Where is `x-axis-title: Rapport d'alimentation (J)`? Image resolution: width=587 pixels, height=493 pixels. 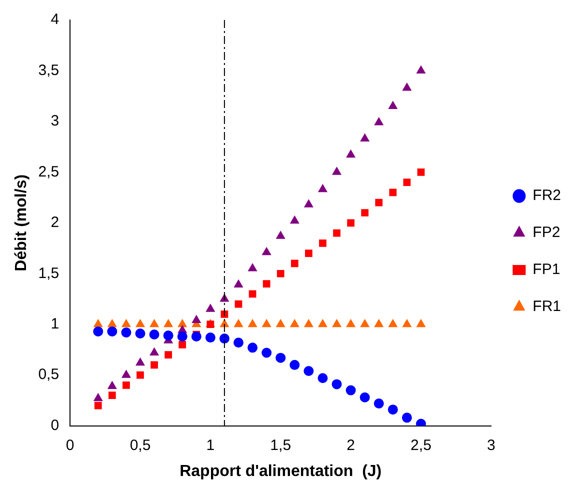 x-axis-title: Rapport d'alimentation (J) is located at coordinates (281, 471).